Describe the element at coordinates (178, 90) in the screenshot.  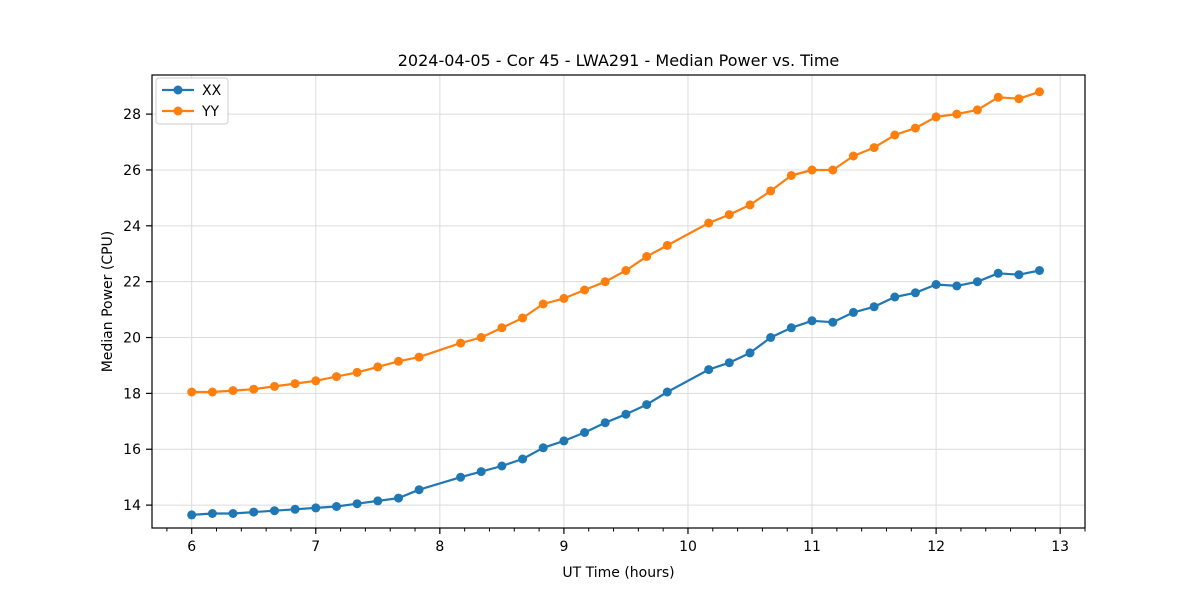
I see `legend-swatch-marker-XX` at that location.